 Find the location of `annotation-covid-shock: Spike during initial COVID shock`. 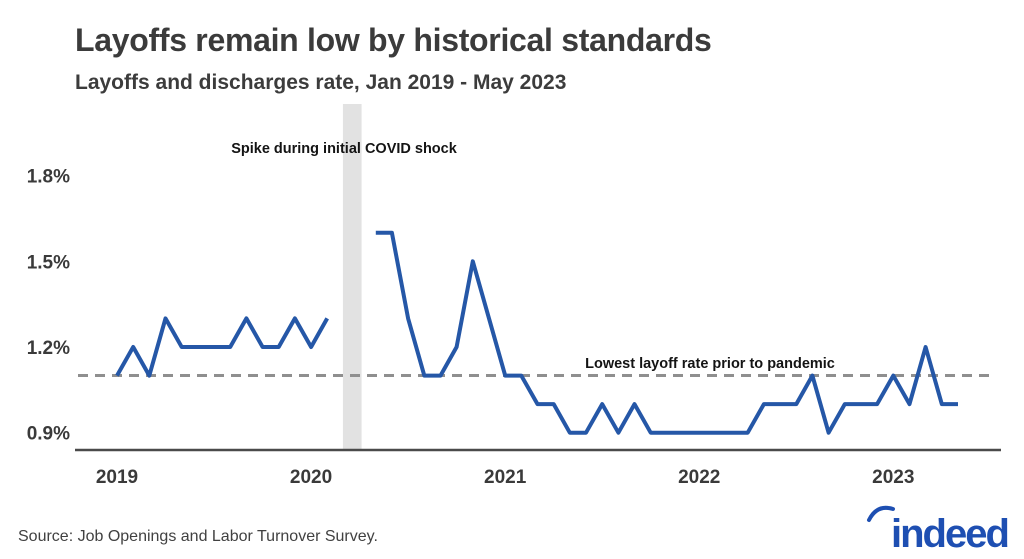

annotation-covid-shock: Spike during initial COVID shock is located at coordinates (344, 149).